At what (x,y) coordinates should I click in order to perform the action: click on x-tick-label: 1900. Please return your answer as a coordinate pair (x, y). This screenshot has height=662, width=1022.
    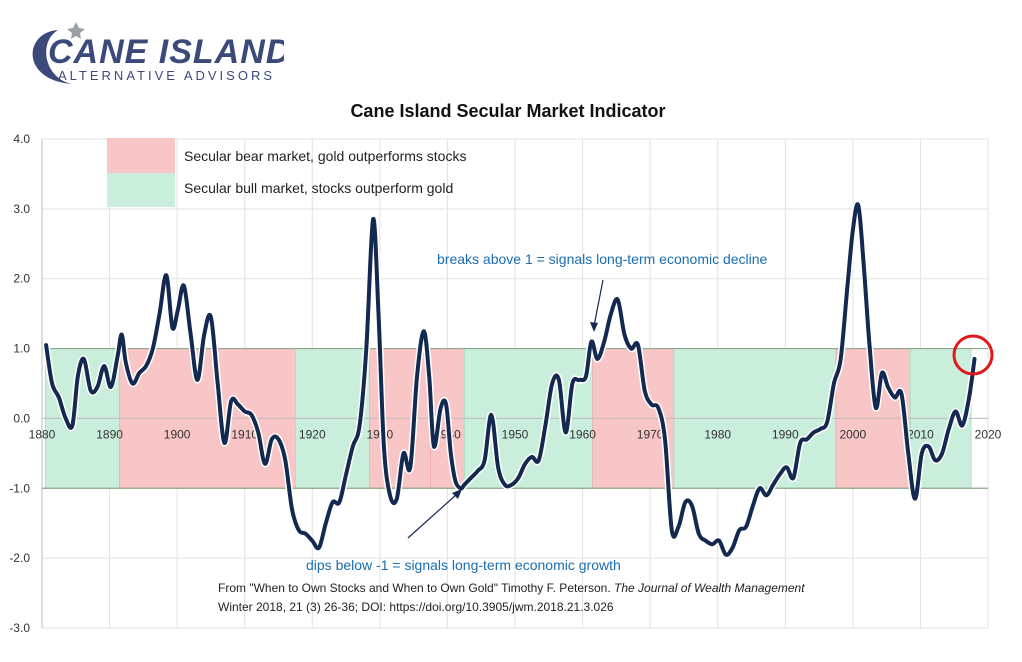
    Looking at the image, I should click on (177, 434).